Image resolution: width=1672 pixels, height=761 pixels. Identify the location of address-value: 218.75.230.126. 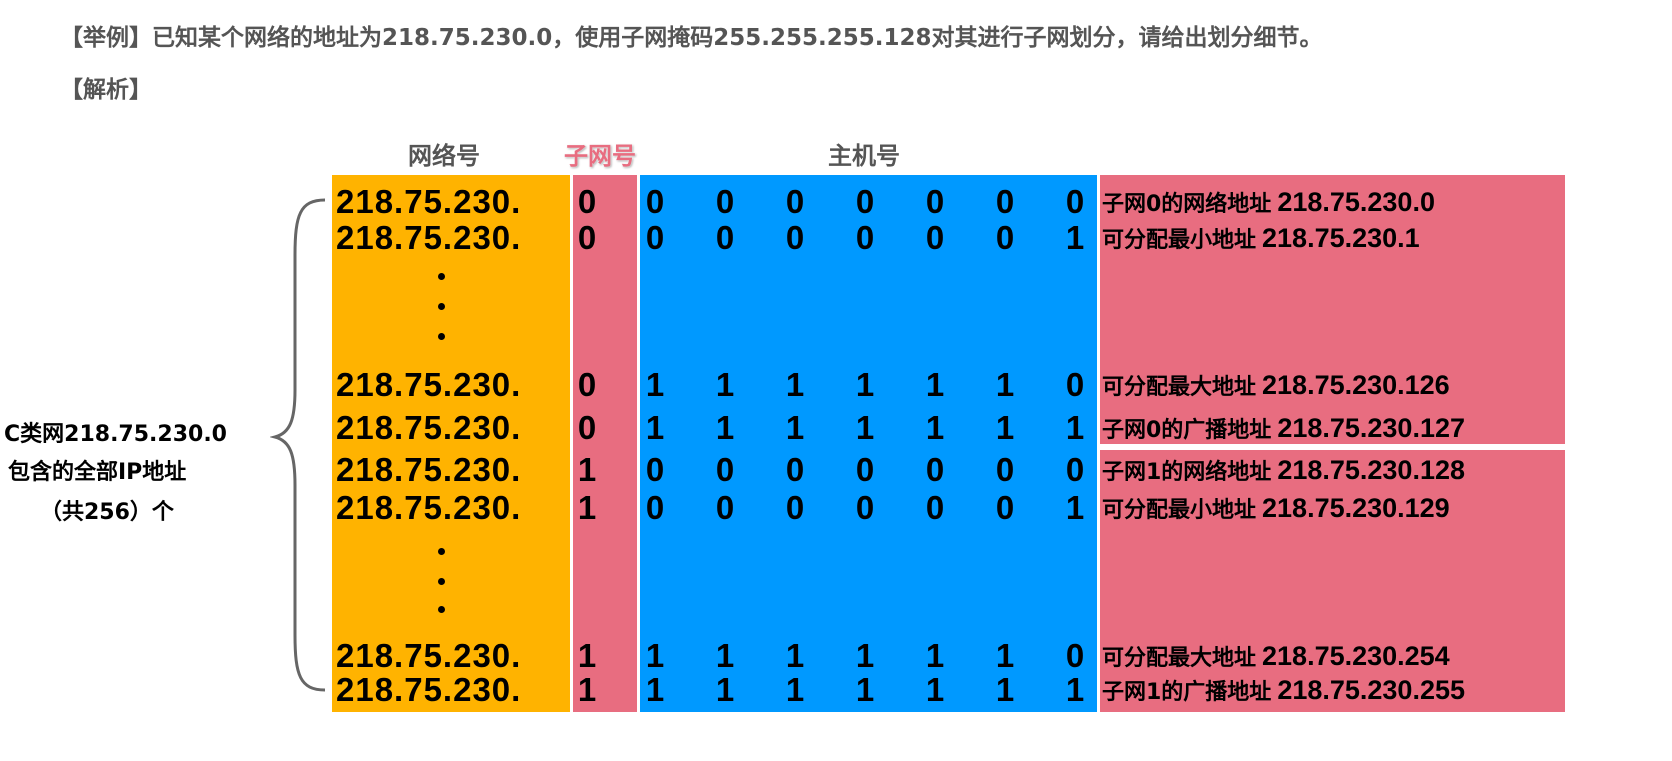
(1356, 385).